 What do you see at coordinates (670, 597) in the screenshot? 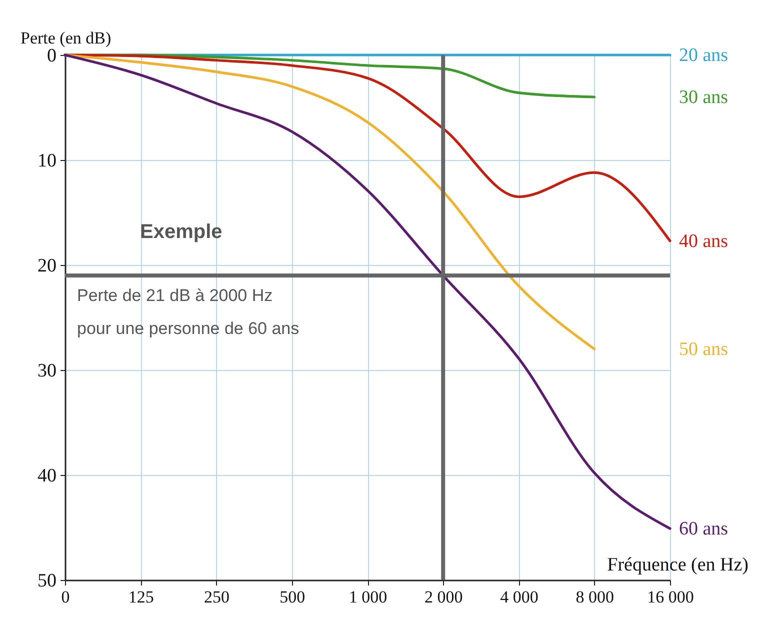
I see `x-tick-label: 16 000` at bounding box center [670, 597].